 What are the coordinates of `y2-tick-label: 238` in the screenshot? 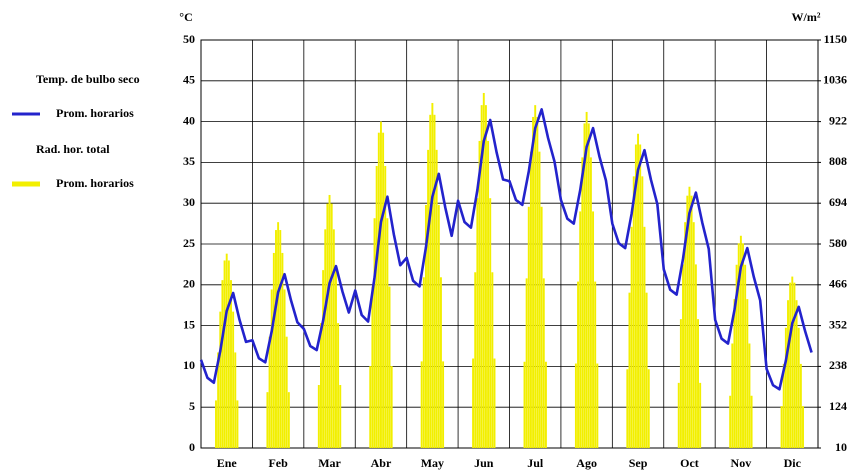 It's located at (838, 365).